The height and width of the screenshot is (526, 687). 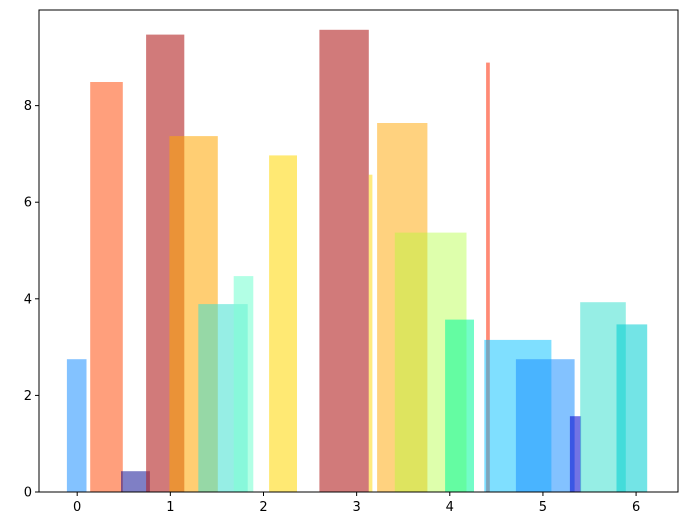 What do you see at coordinates (28, 493) in the screenshot?
I see `y-tick-label-0: 0` at bounding box center [28, 493].